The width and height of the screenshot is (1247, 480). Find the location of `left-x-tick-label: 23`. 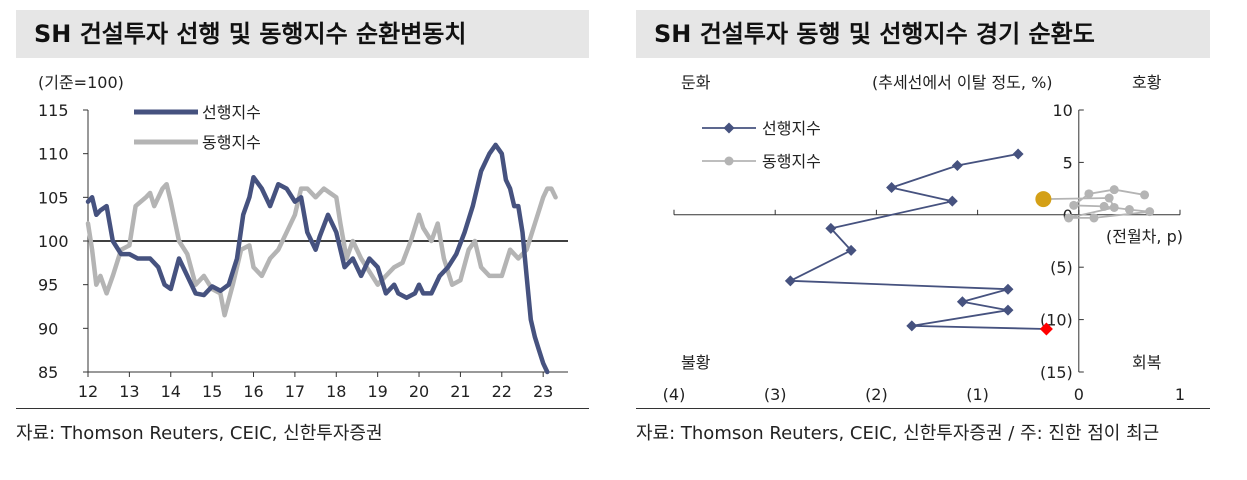

left-x-tick-label: 23 is located at coordinates (543, 391).